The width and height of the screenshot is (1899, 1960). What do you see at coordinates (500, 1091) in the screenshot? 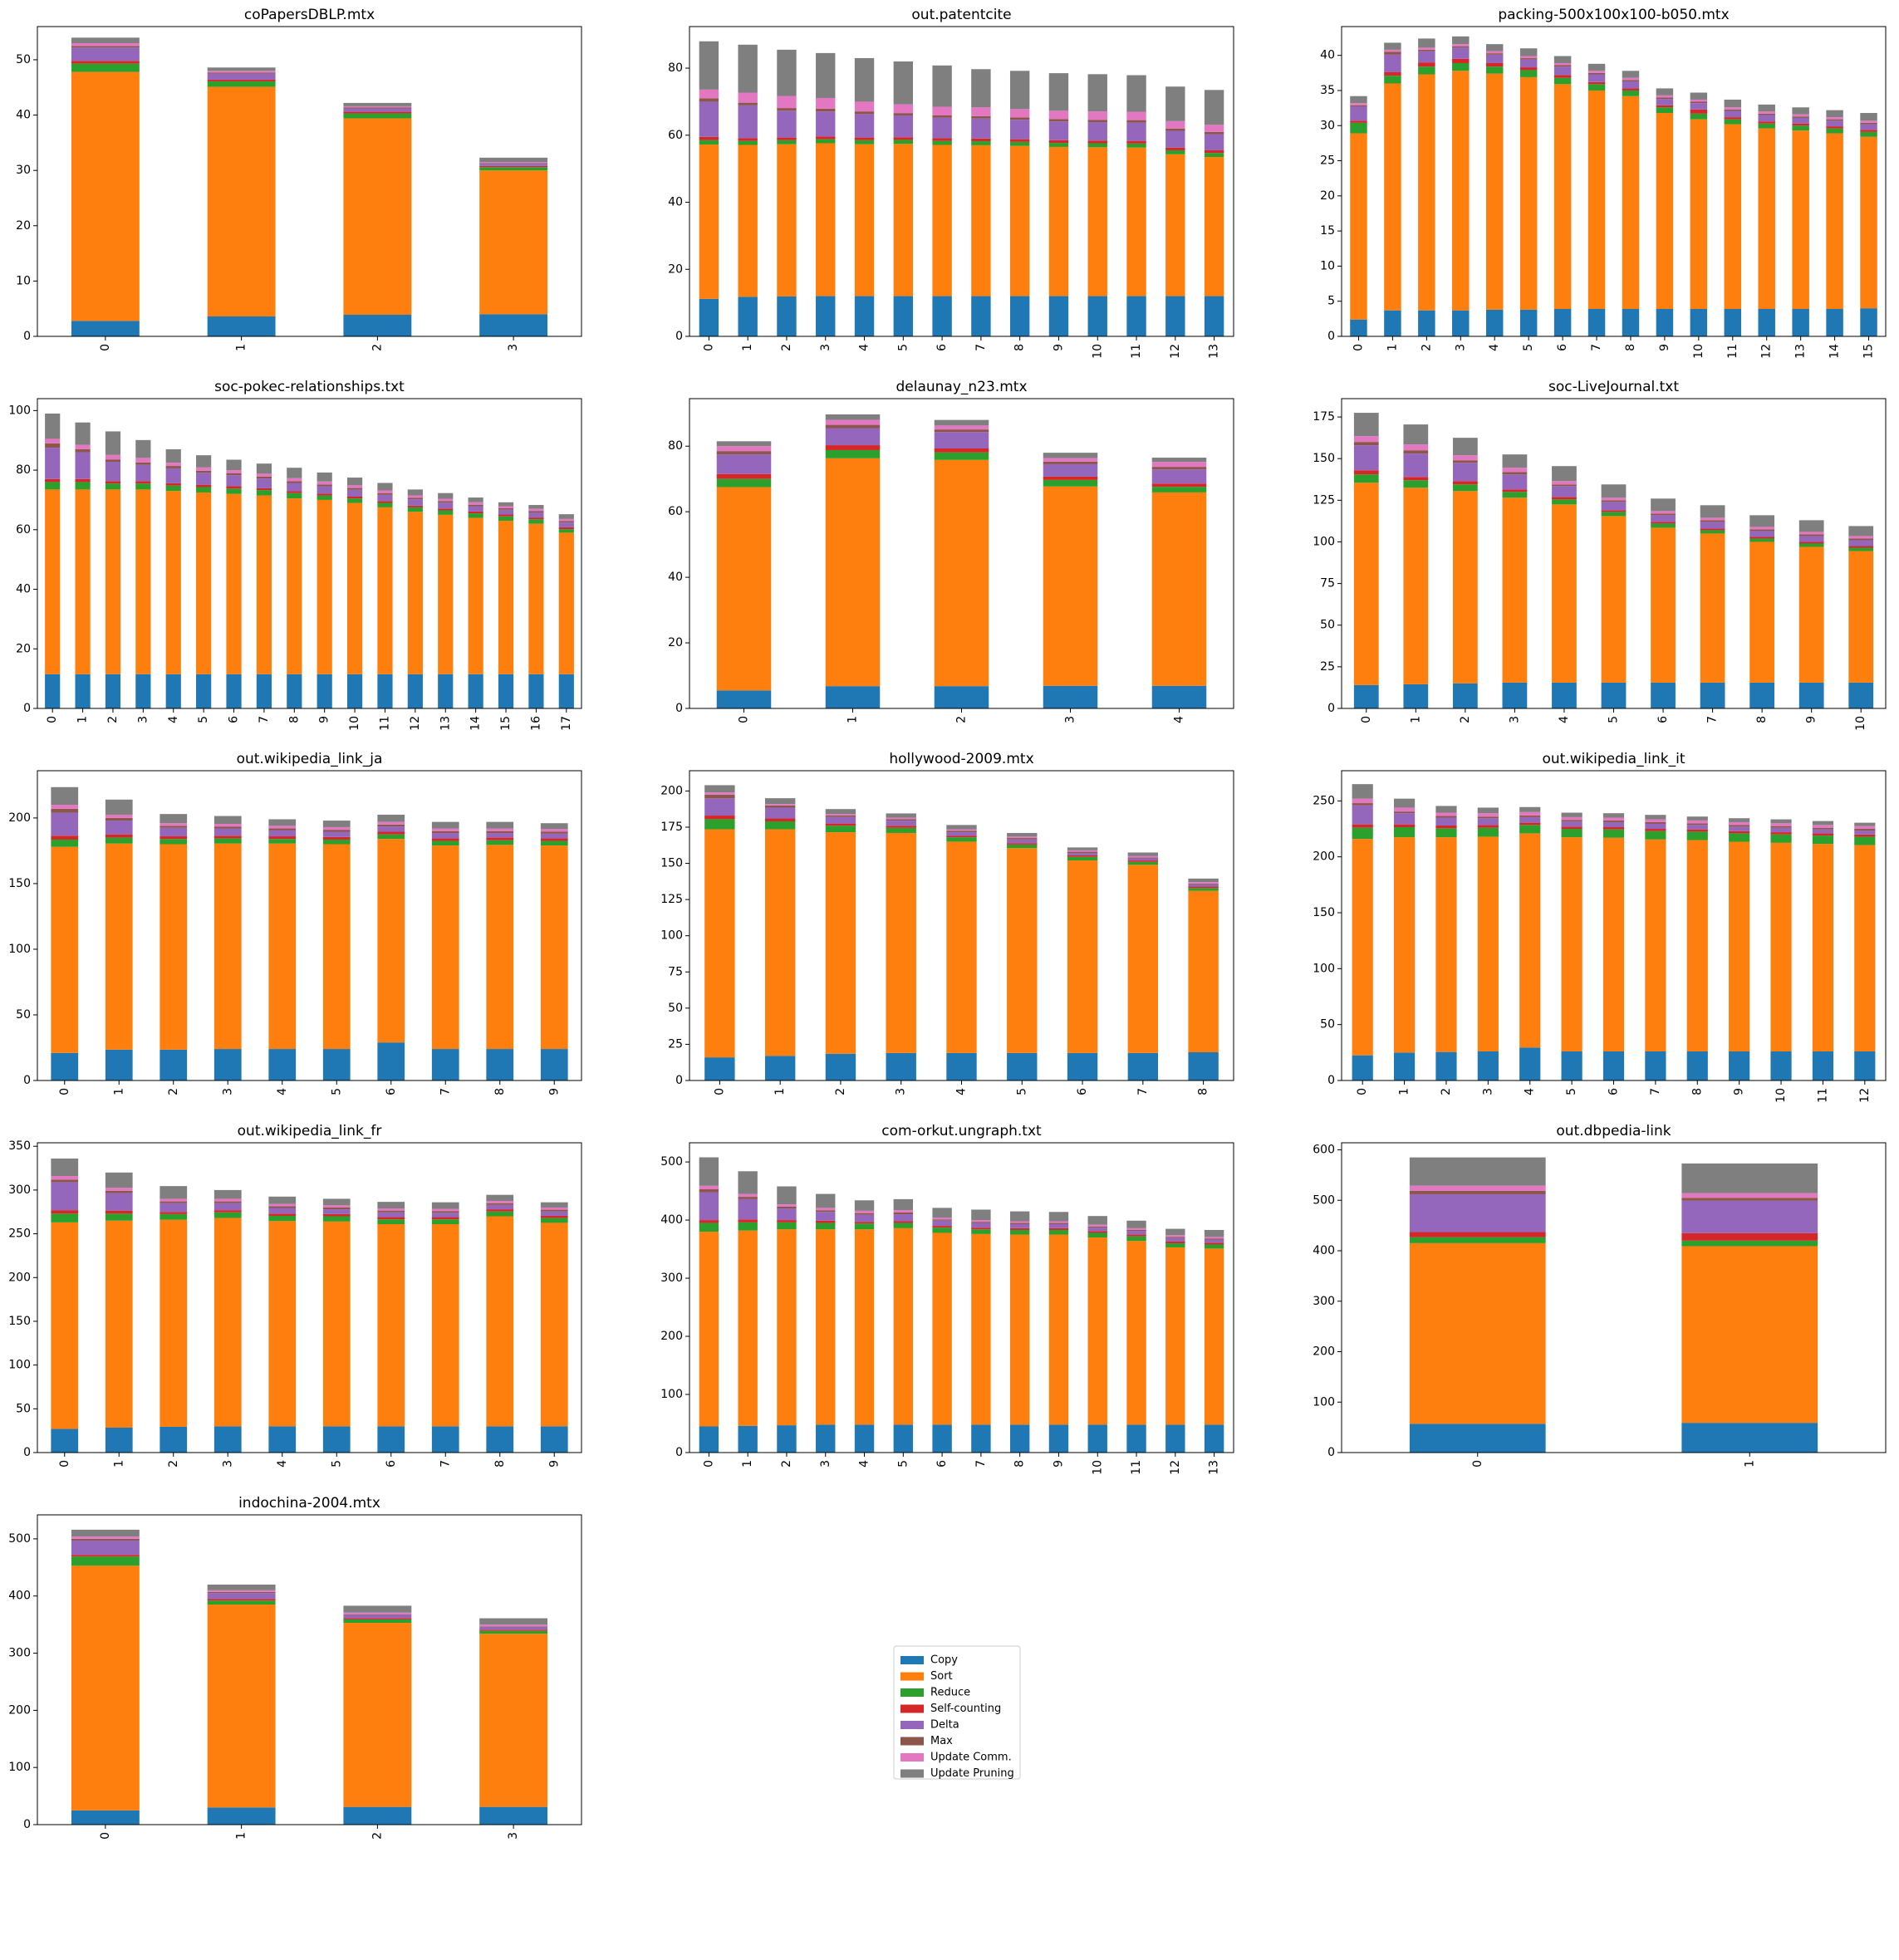
I see `x-tick-label: 8` at bounding box center [500, 1091].